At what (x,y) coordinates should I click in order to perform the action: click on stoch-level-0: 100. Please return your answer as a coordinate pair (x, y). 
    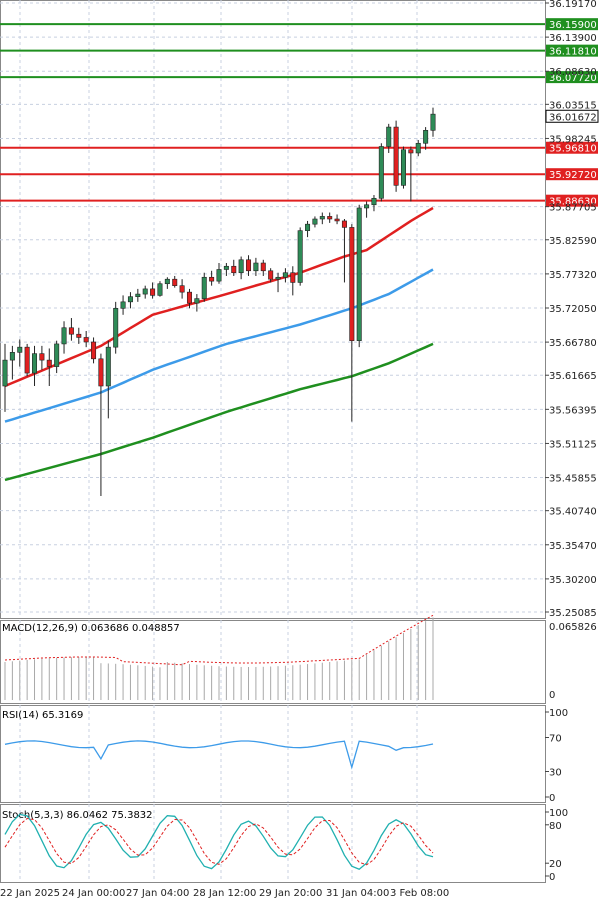
    Looking at the image, I should click on (558, 813).